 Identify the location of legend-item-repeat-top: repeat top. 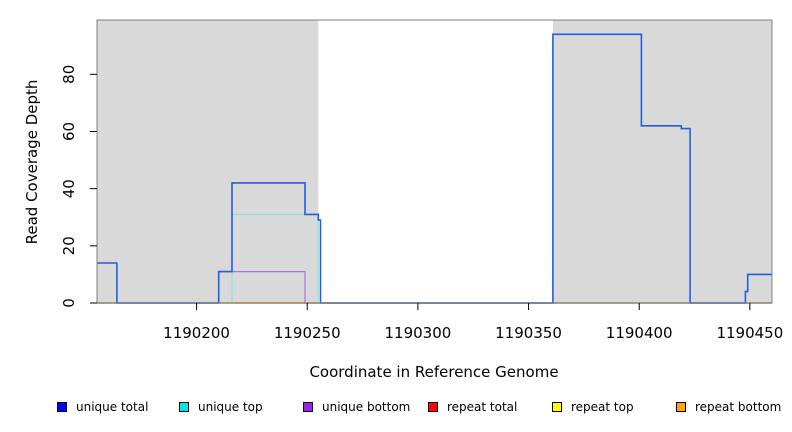
(593, 407).